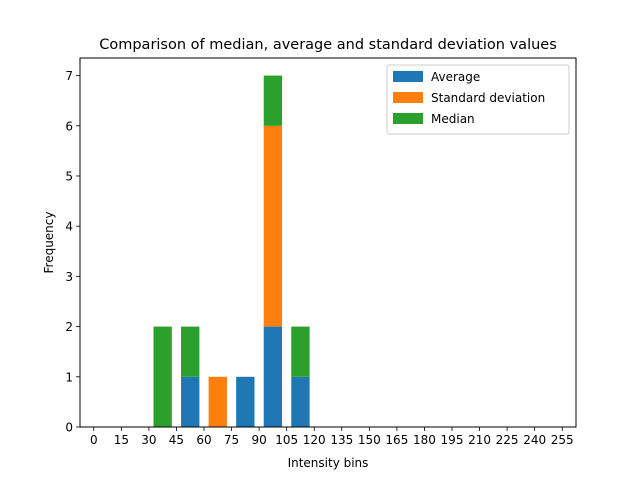 Image resolution: width=640 pixels, height=480 pixels. I want to click on x-tick-label: 255, so click(562, 440).